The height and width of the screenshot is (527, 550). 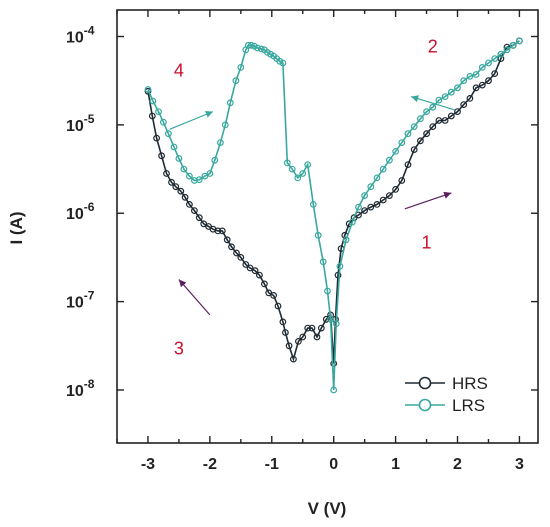 What do you see at coordinates (80, 211) in the screenshot?
I see `y-tick-label: 10⁻⁶` at bounding box center [80, 211].